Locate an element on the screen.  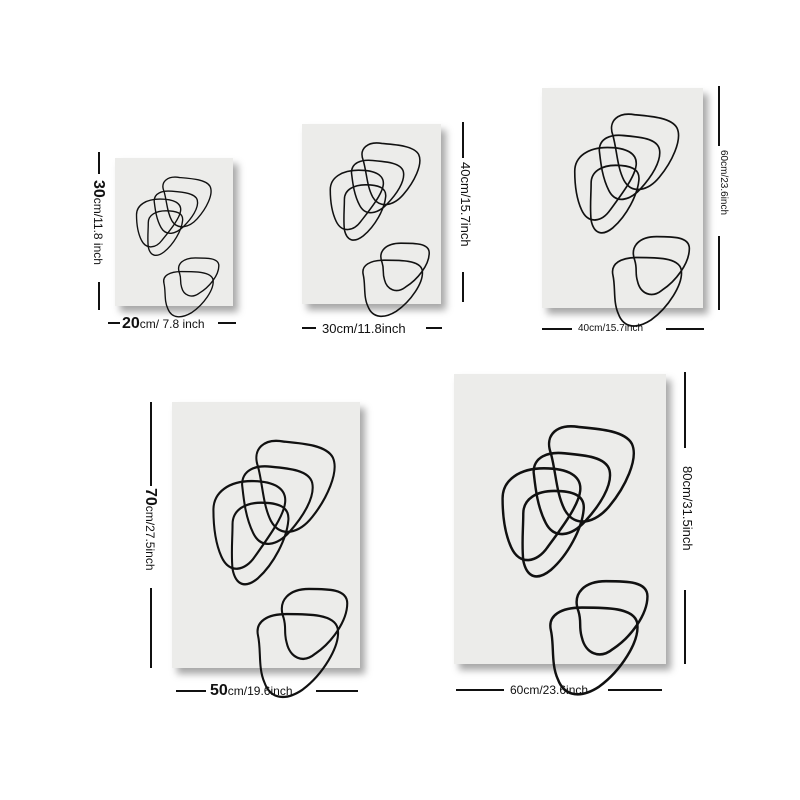
height-number: 70 is located at coordinates (150, 497).